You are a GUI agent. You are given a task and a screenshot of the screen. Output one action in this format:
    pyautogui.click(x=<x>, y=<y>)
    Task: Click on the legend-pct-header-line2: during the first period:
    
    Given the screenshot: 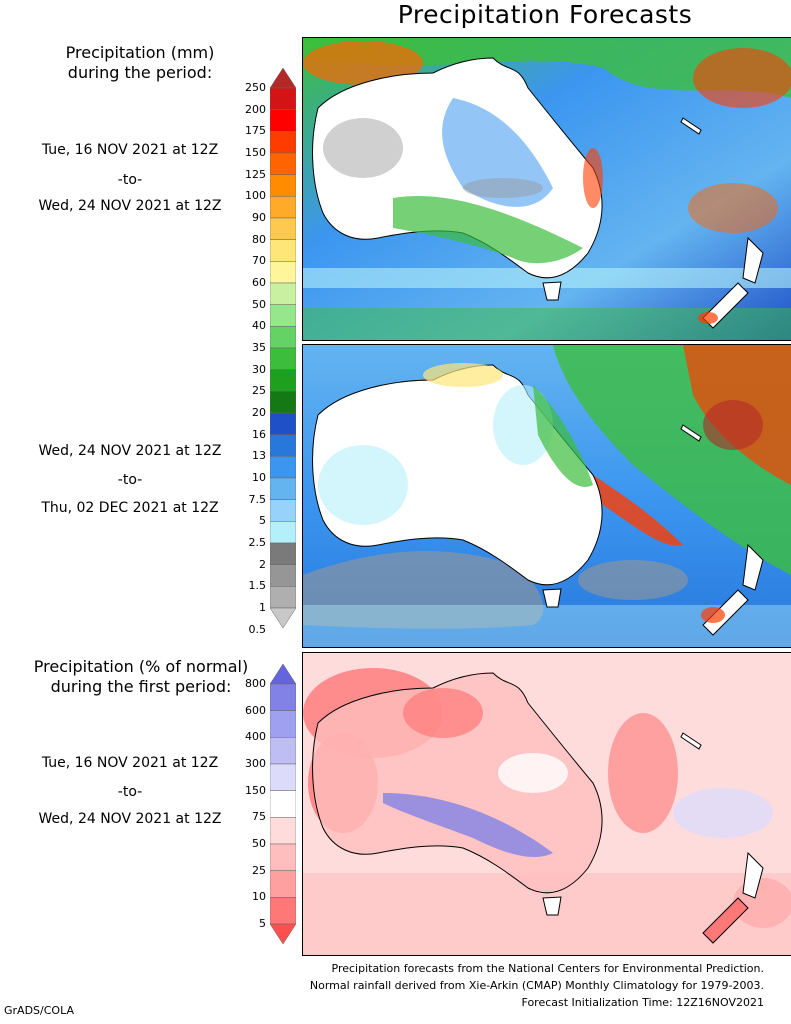 What is the action you would take?
    pyautogui.click(x=141, y=686)
    